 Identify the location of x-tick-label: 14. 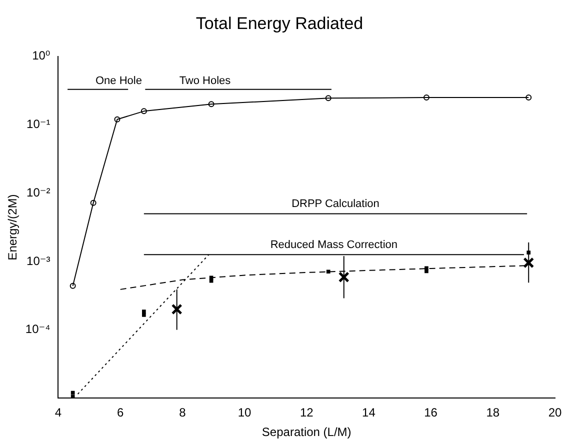
(369, 413).